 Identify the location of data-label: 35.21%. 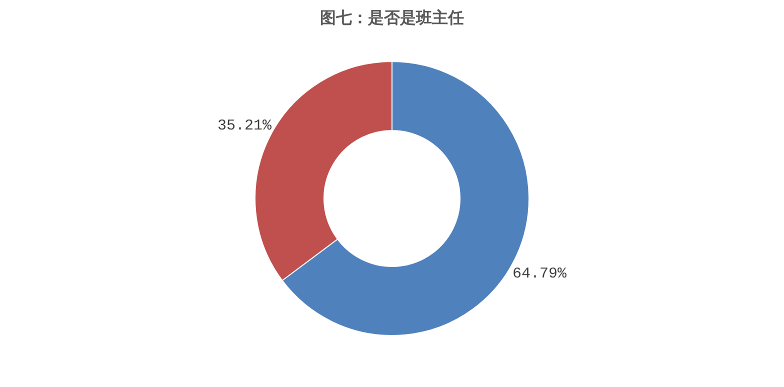
(244, 126).